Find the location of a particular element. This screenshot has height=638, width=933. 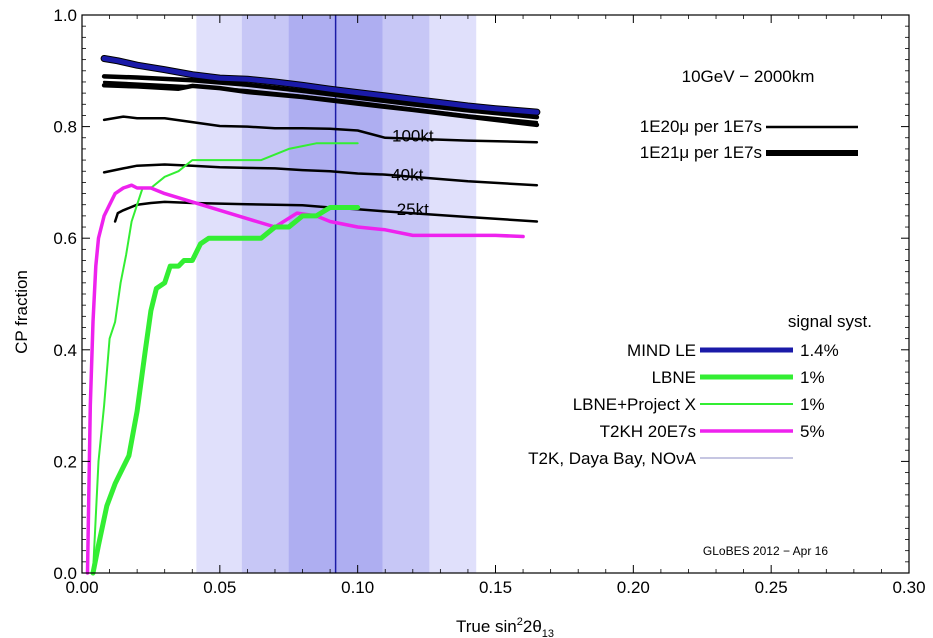

mind-le-curve is located at coordinates (320, 85).